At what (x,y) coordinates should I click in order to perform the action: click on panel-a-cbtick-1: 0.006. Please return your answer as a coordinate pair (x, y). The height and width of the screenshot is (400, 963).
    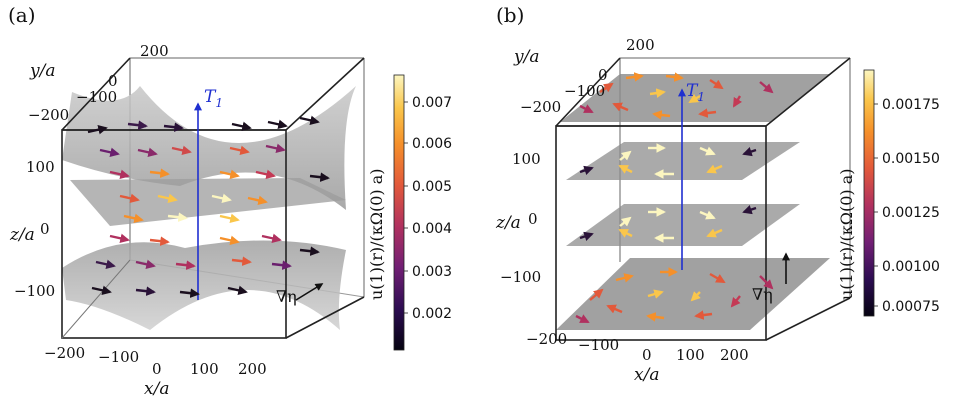
    Looking at the image, I should click on (432, 144).